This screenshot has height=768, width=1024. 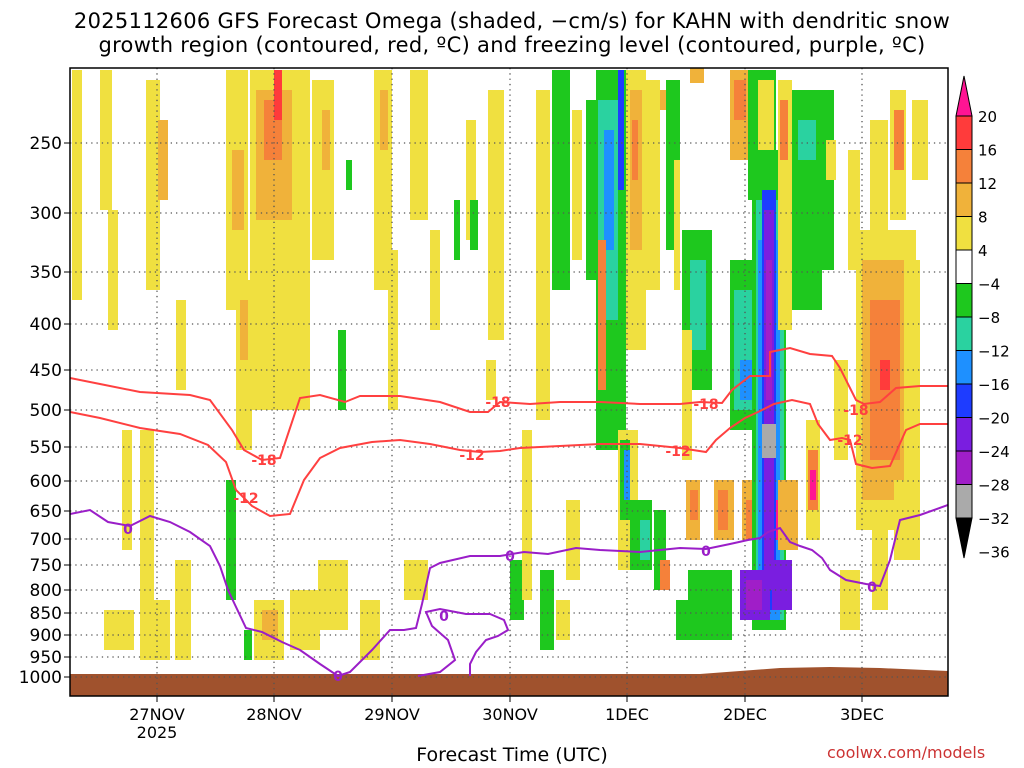 I want to click on x-year-label: 2025, so click(x=157, y=732).